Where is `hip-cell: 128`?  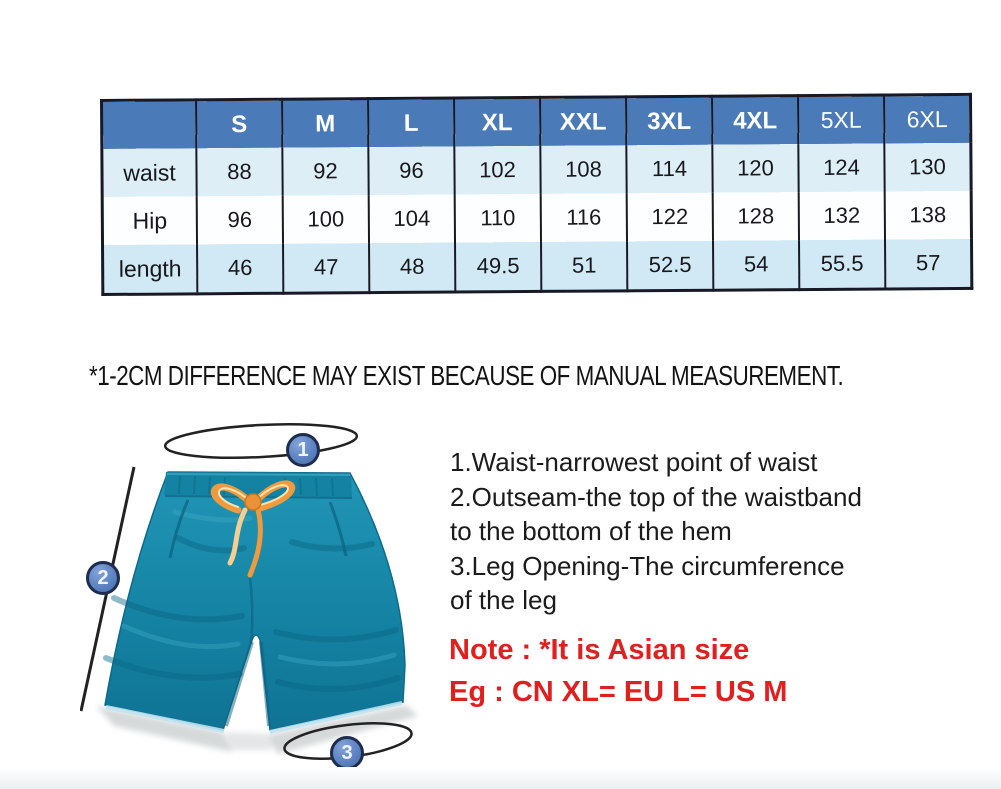
hip-cell: 128 is located at coordinates (756, 216).